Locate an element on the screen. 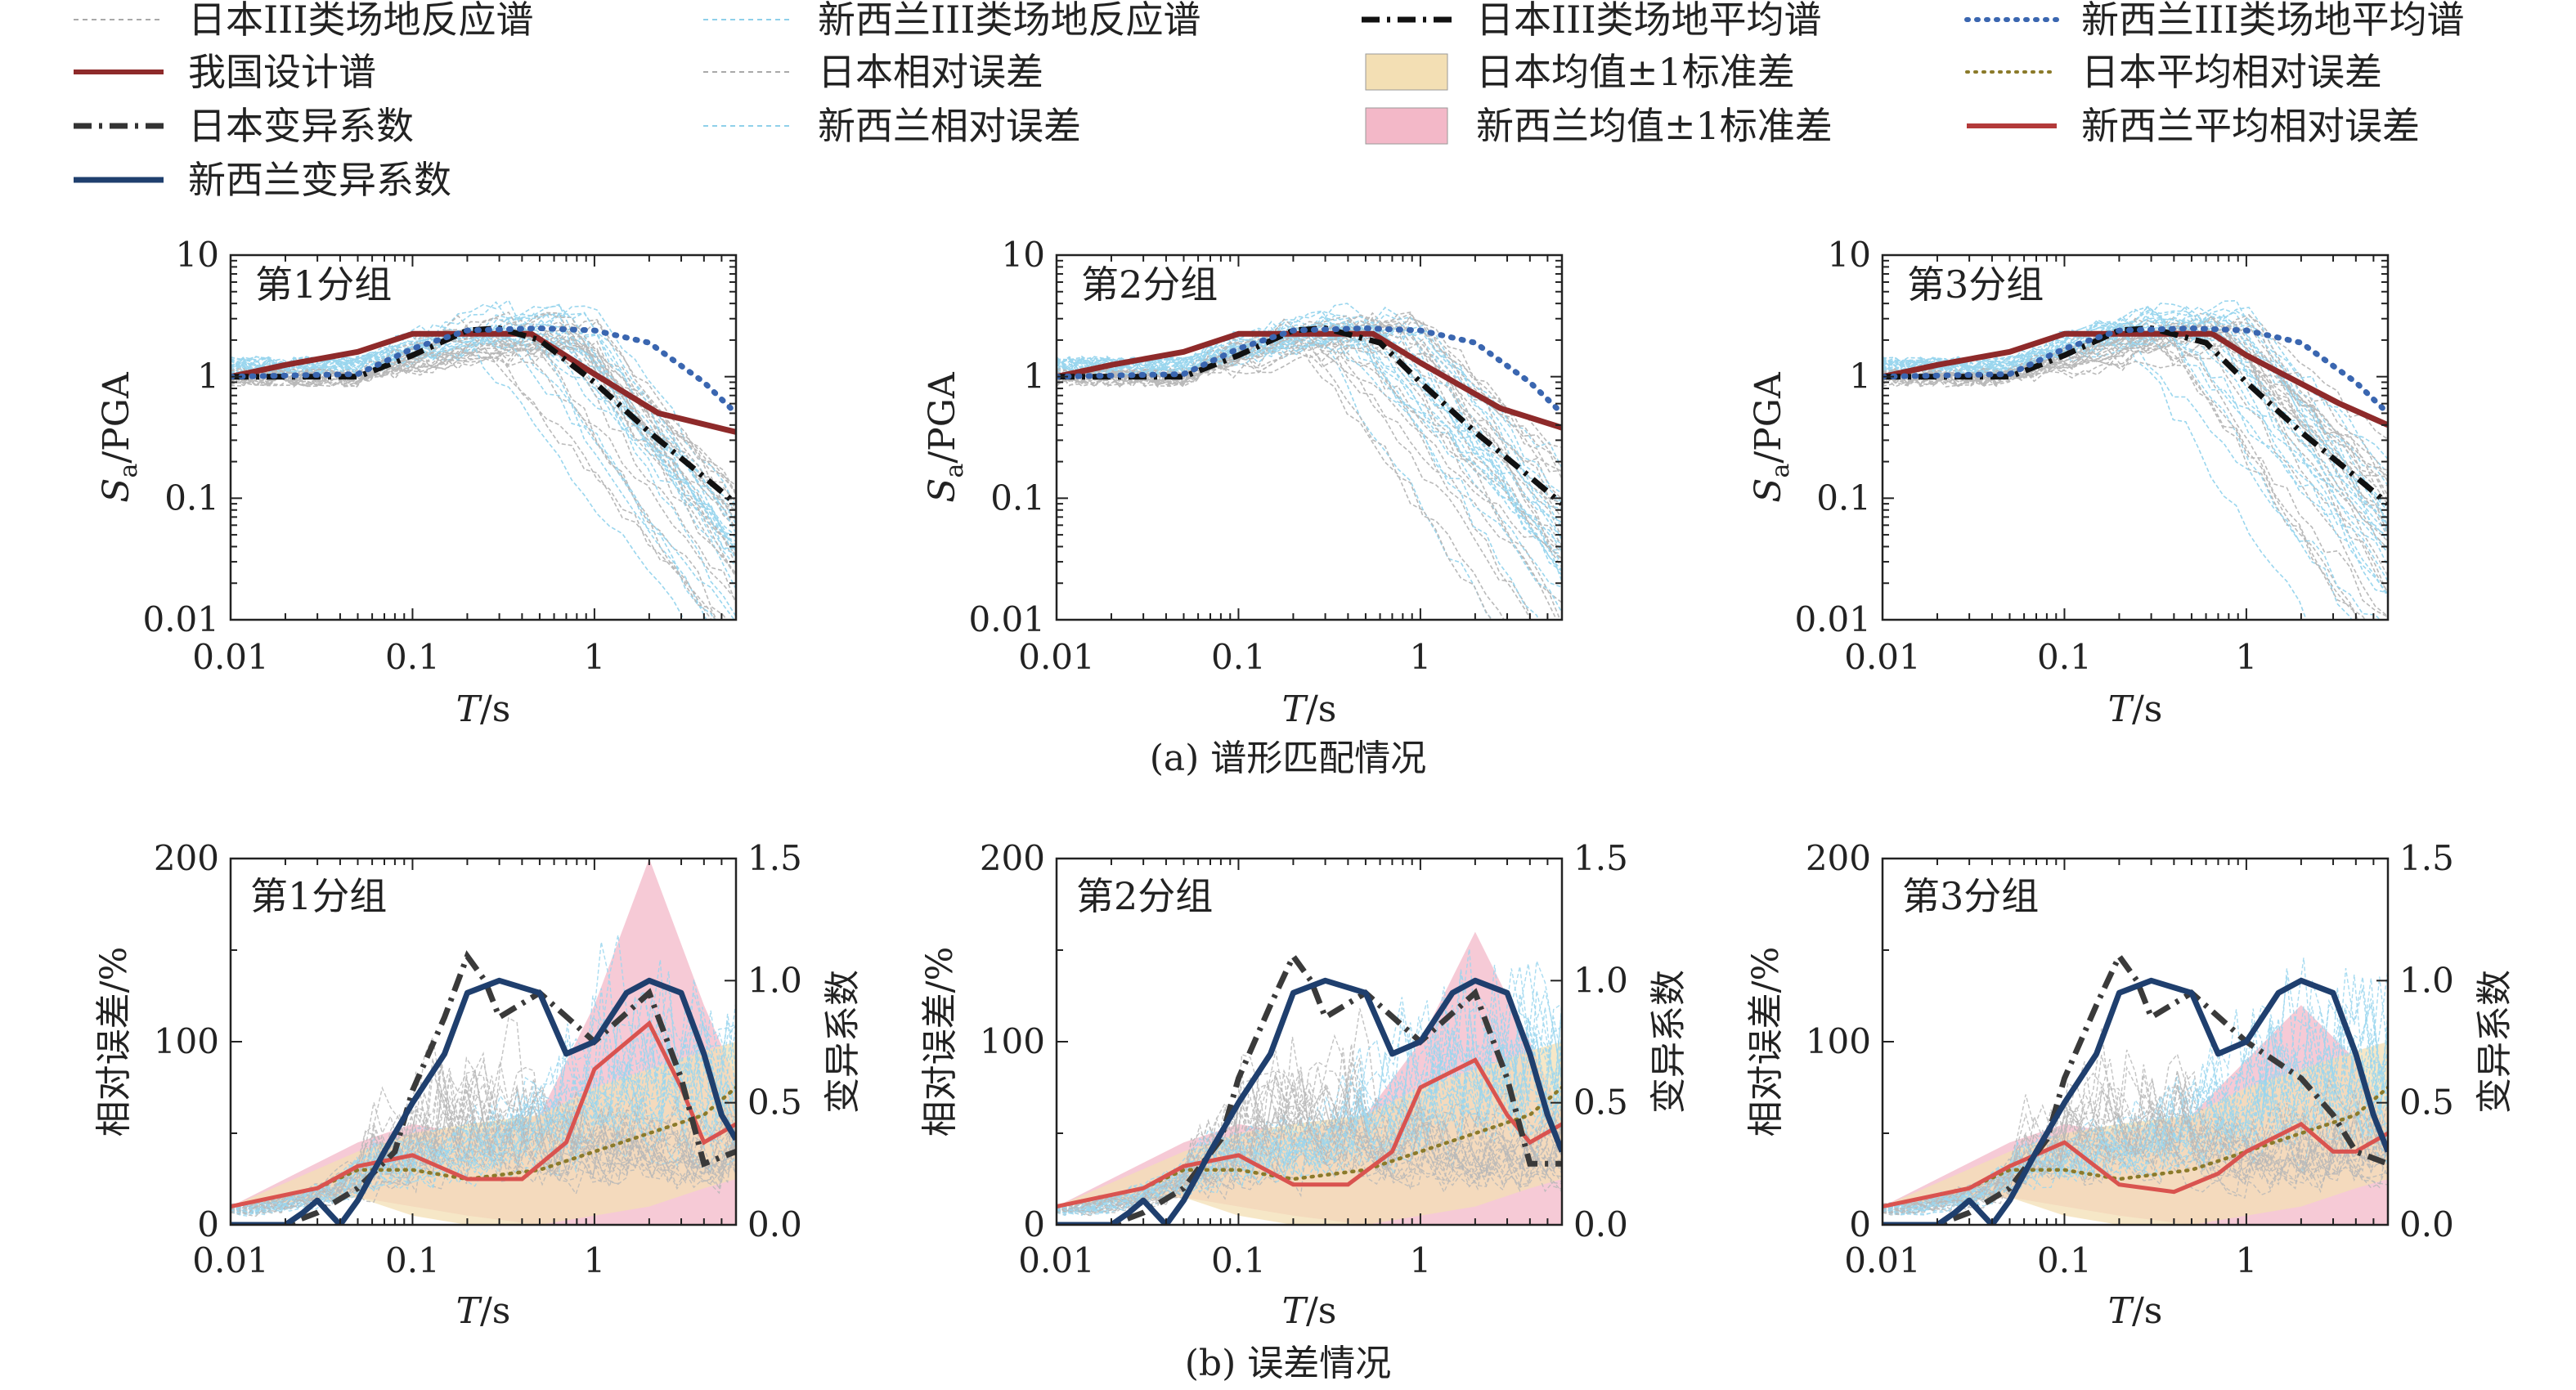 This screenshot has width=2576, height=1390. legend-item-nz_rel_err: 新西兰相对误差 is located at coordinates (892, 126).